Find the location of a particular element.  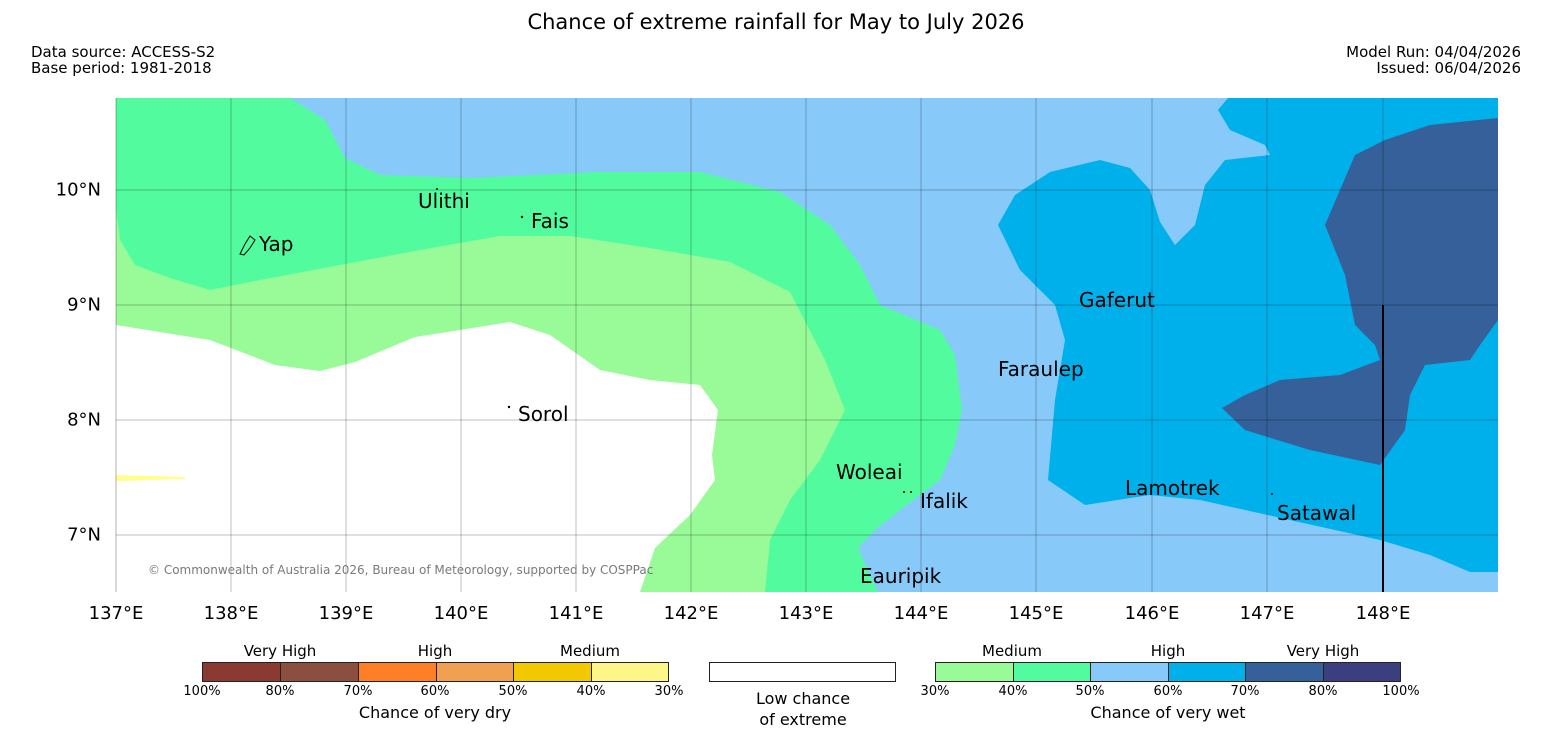

legend-dry-tick: 30% is located at coordinates (669, 691).